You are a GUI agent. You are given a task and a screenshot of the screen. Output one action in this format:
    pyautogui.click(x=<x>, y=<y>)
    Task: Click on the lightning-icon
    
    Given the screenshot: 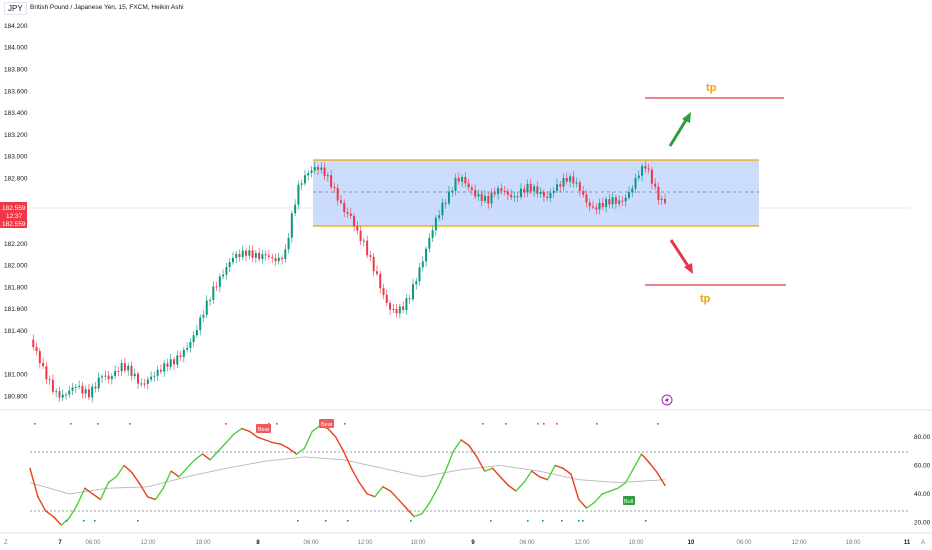 What is the action you would take?
    pyautogui.click(x=667, y=400)
    